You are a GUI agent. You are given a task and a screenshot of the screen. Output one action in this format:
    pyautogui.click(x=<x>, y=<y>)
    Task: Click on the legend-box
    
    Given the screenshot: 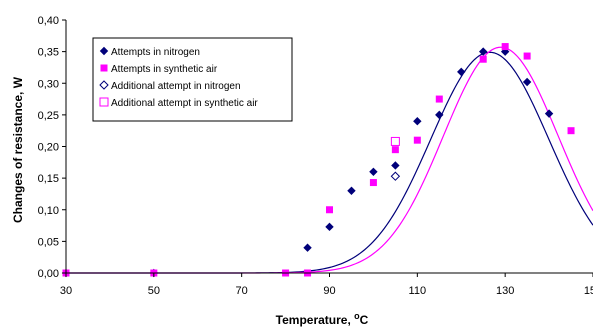 What is the action you would take?
    pyautogui.click(x=192, y=79)
    